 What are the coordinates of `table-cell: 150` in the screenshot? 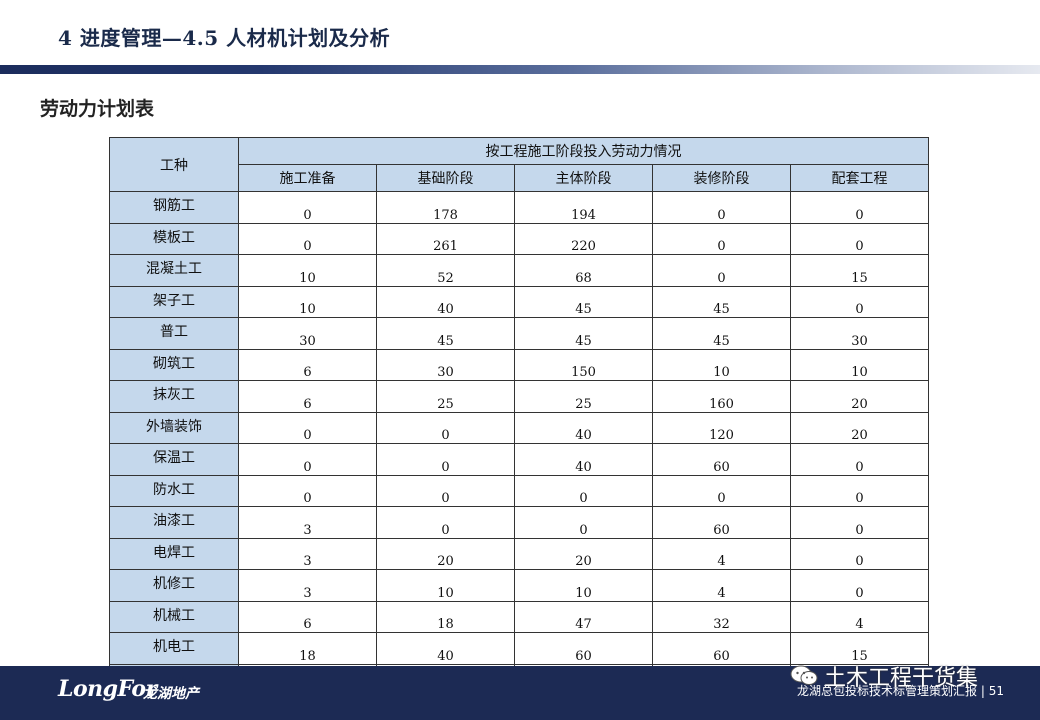 It's located at (583, 364).